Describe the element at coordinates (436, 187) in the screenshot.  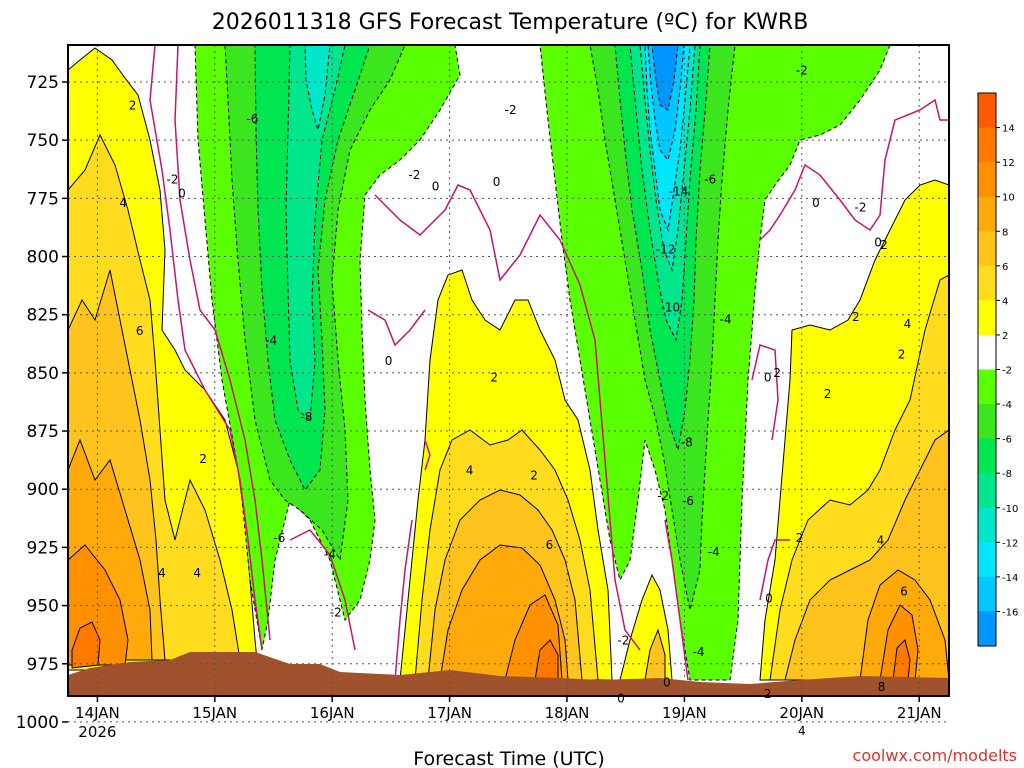
I see `contour-label-15: 0` at that location.